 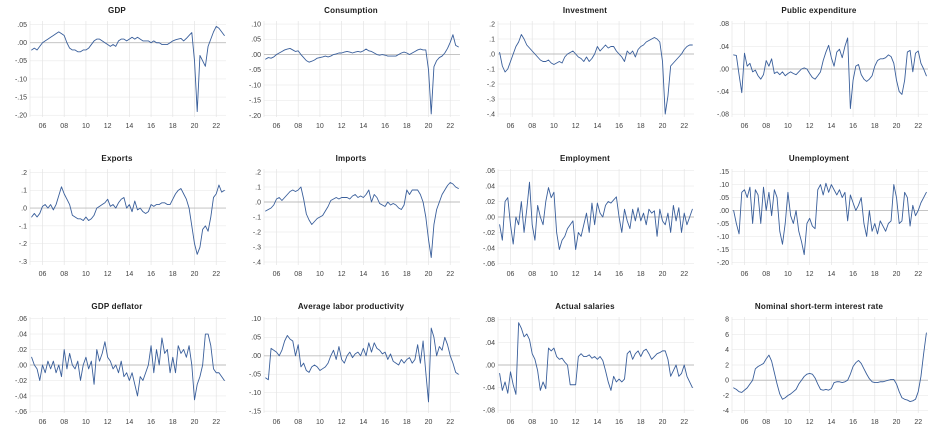 I want to click on chart-title: Actual salaries, so click(x=585, y=306).